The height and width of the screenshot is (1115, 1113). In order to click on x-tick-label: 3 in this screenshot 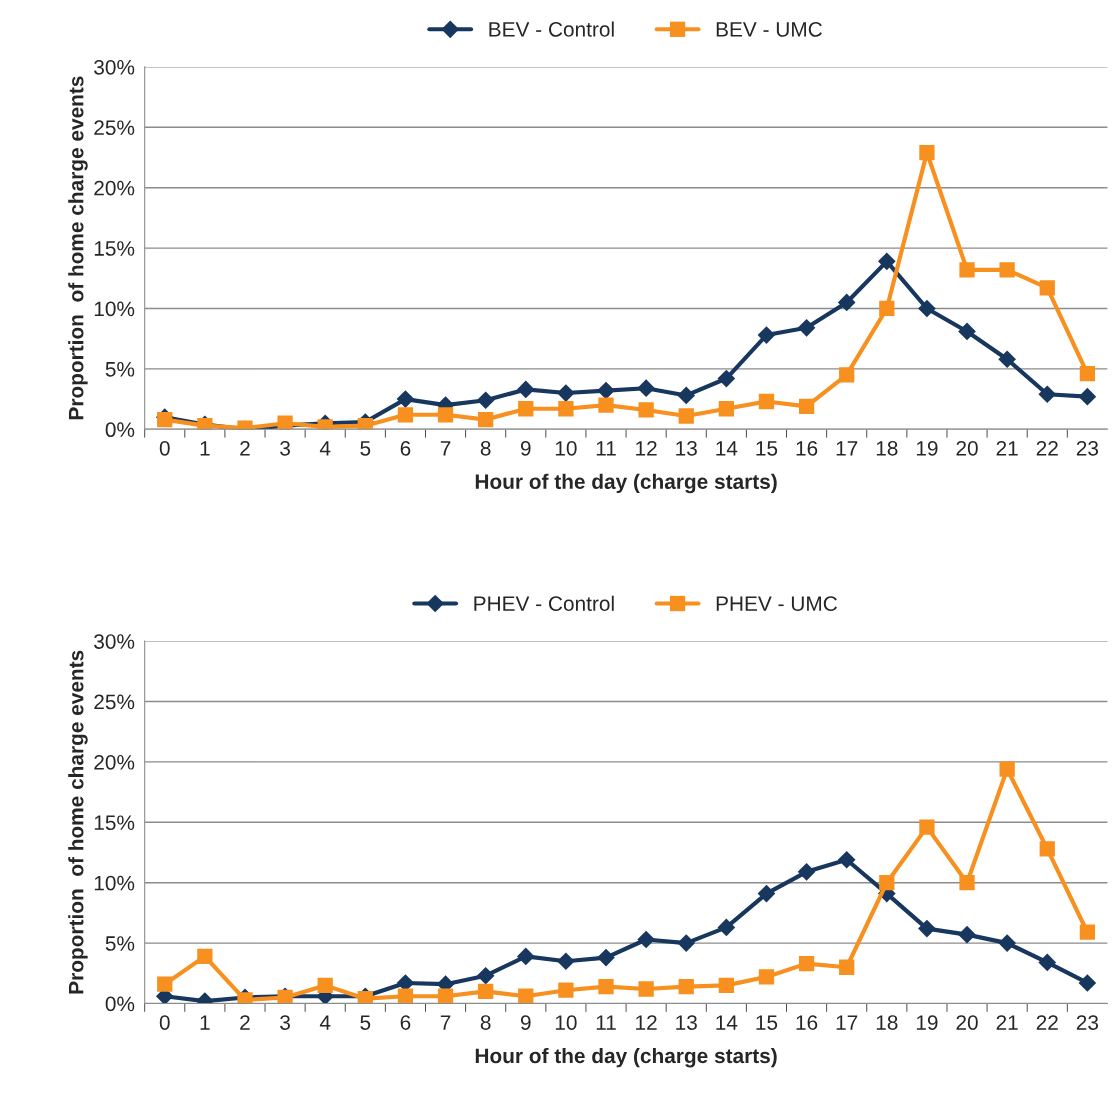, I will do `click(285, 448)`.